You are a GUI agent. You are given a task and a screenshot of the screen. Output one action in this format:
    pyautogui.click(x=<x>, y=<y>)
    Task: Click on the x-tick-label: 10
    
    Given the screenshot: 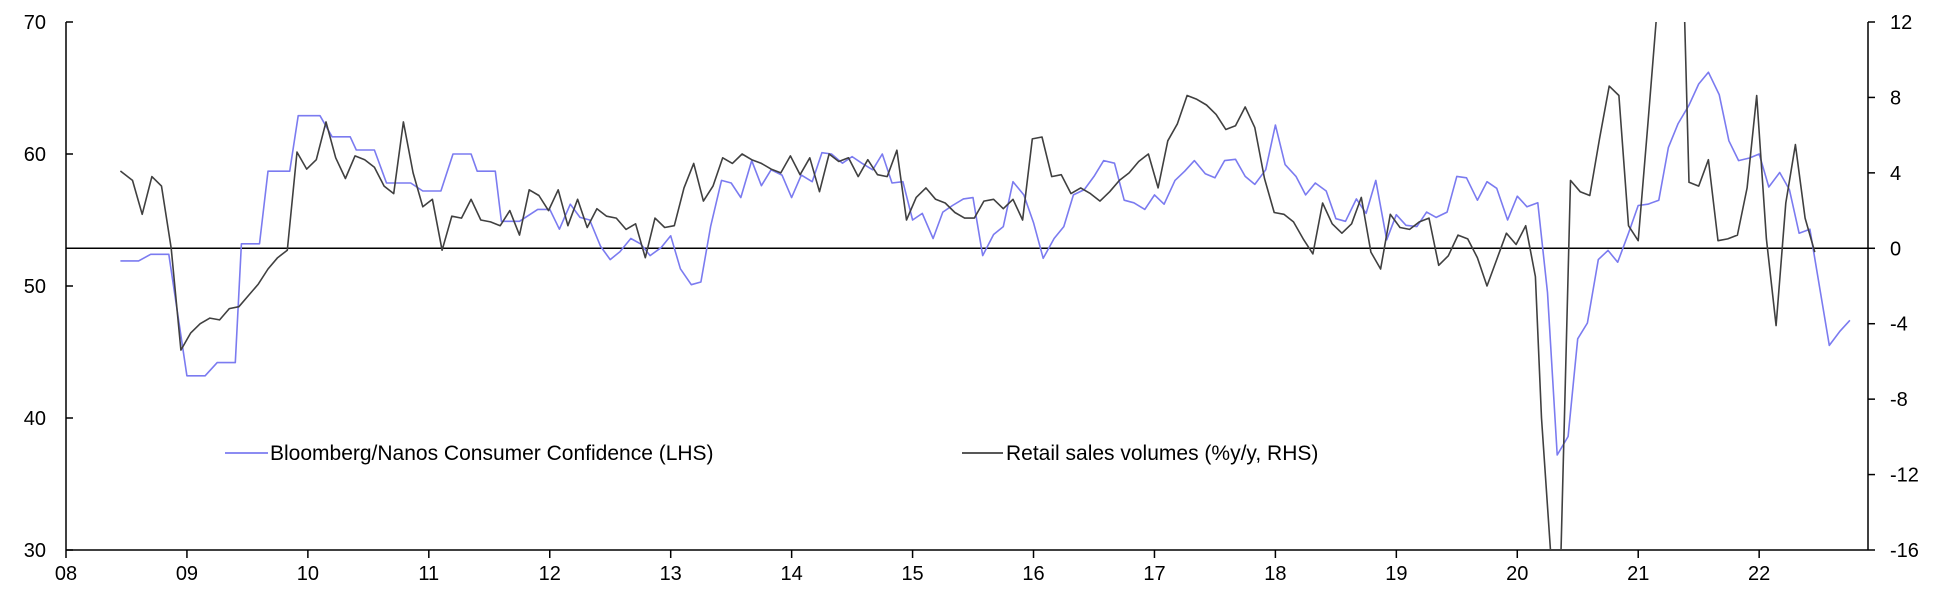 What is the action you would take?
    pyautogui.click(x=308, y=574)
    